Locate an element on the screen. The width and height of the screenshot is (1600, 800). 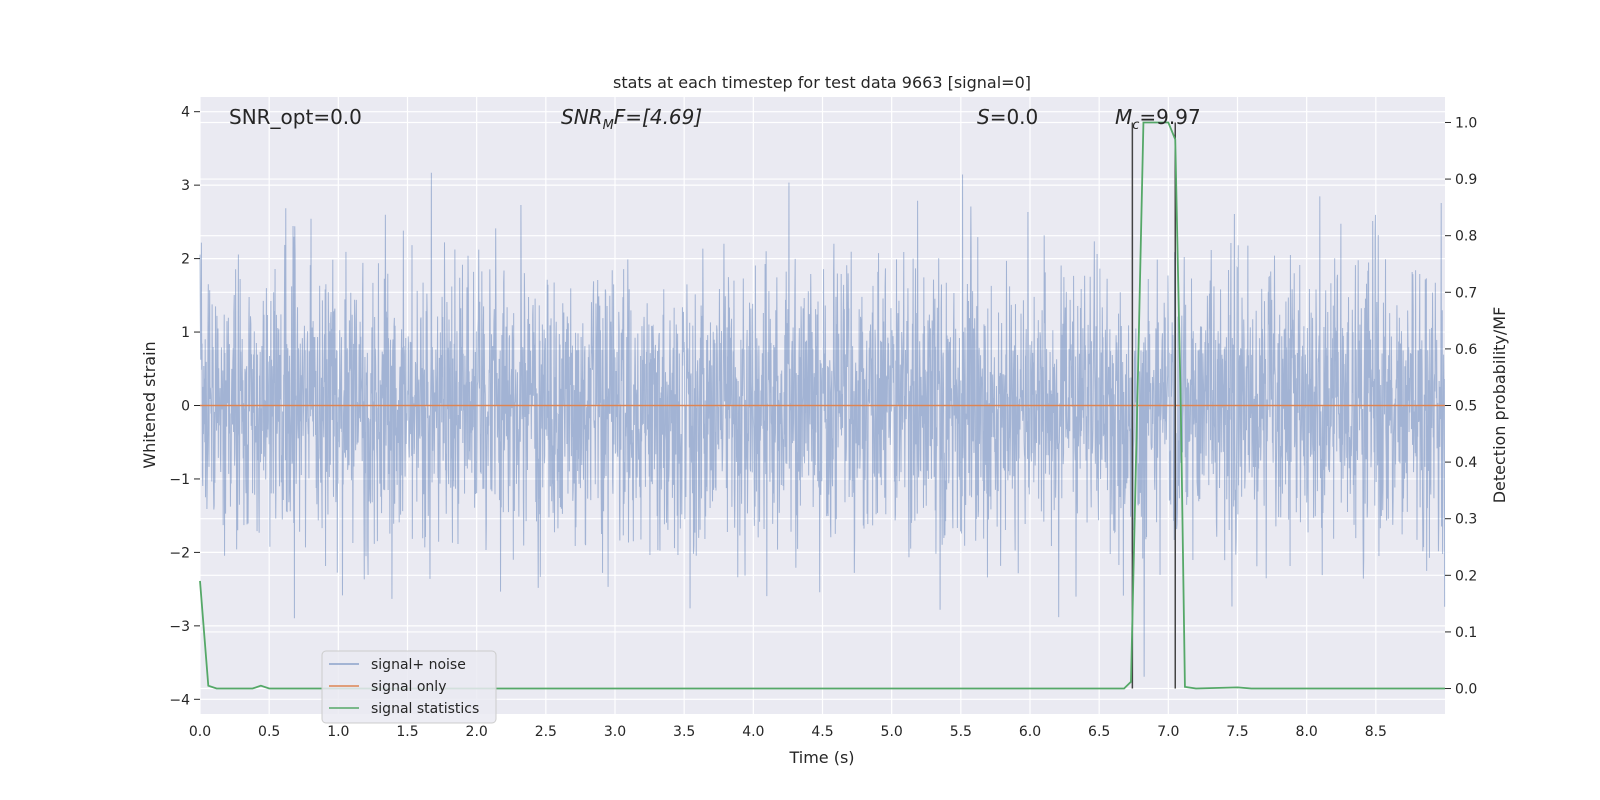
annotation-mc: Mc=9.97 is located at coordinates (1158, 119).